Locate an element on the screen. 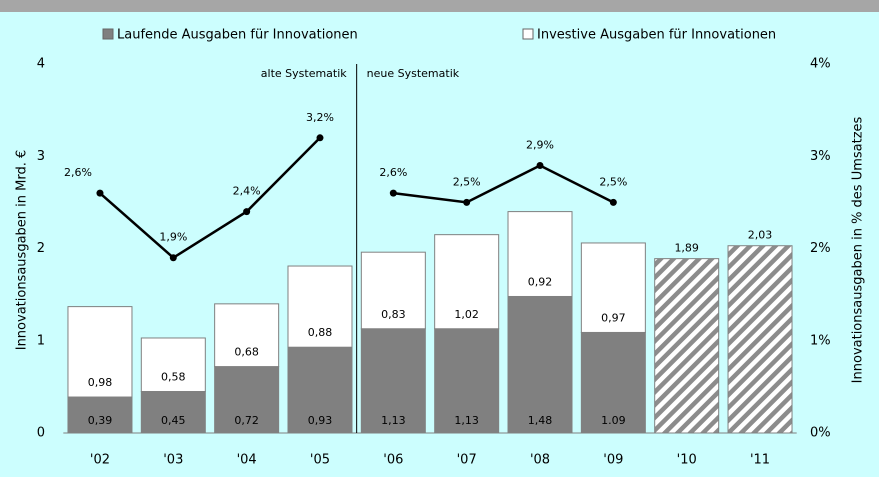  x-tick-label: '11 is located at coordinates (760, 460).